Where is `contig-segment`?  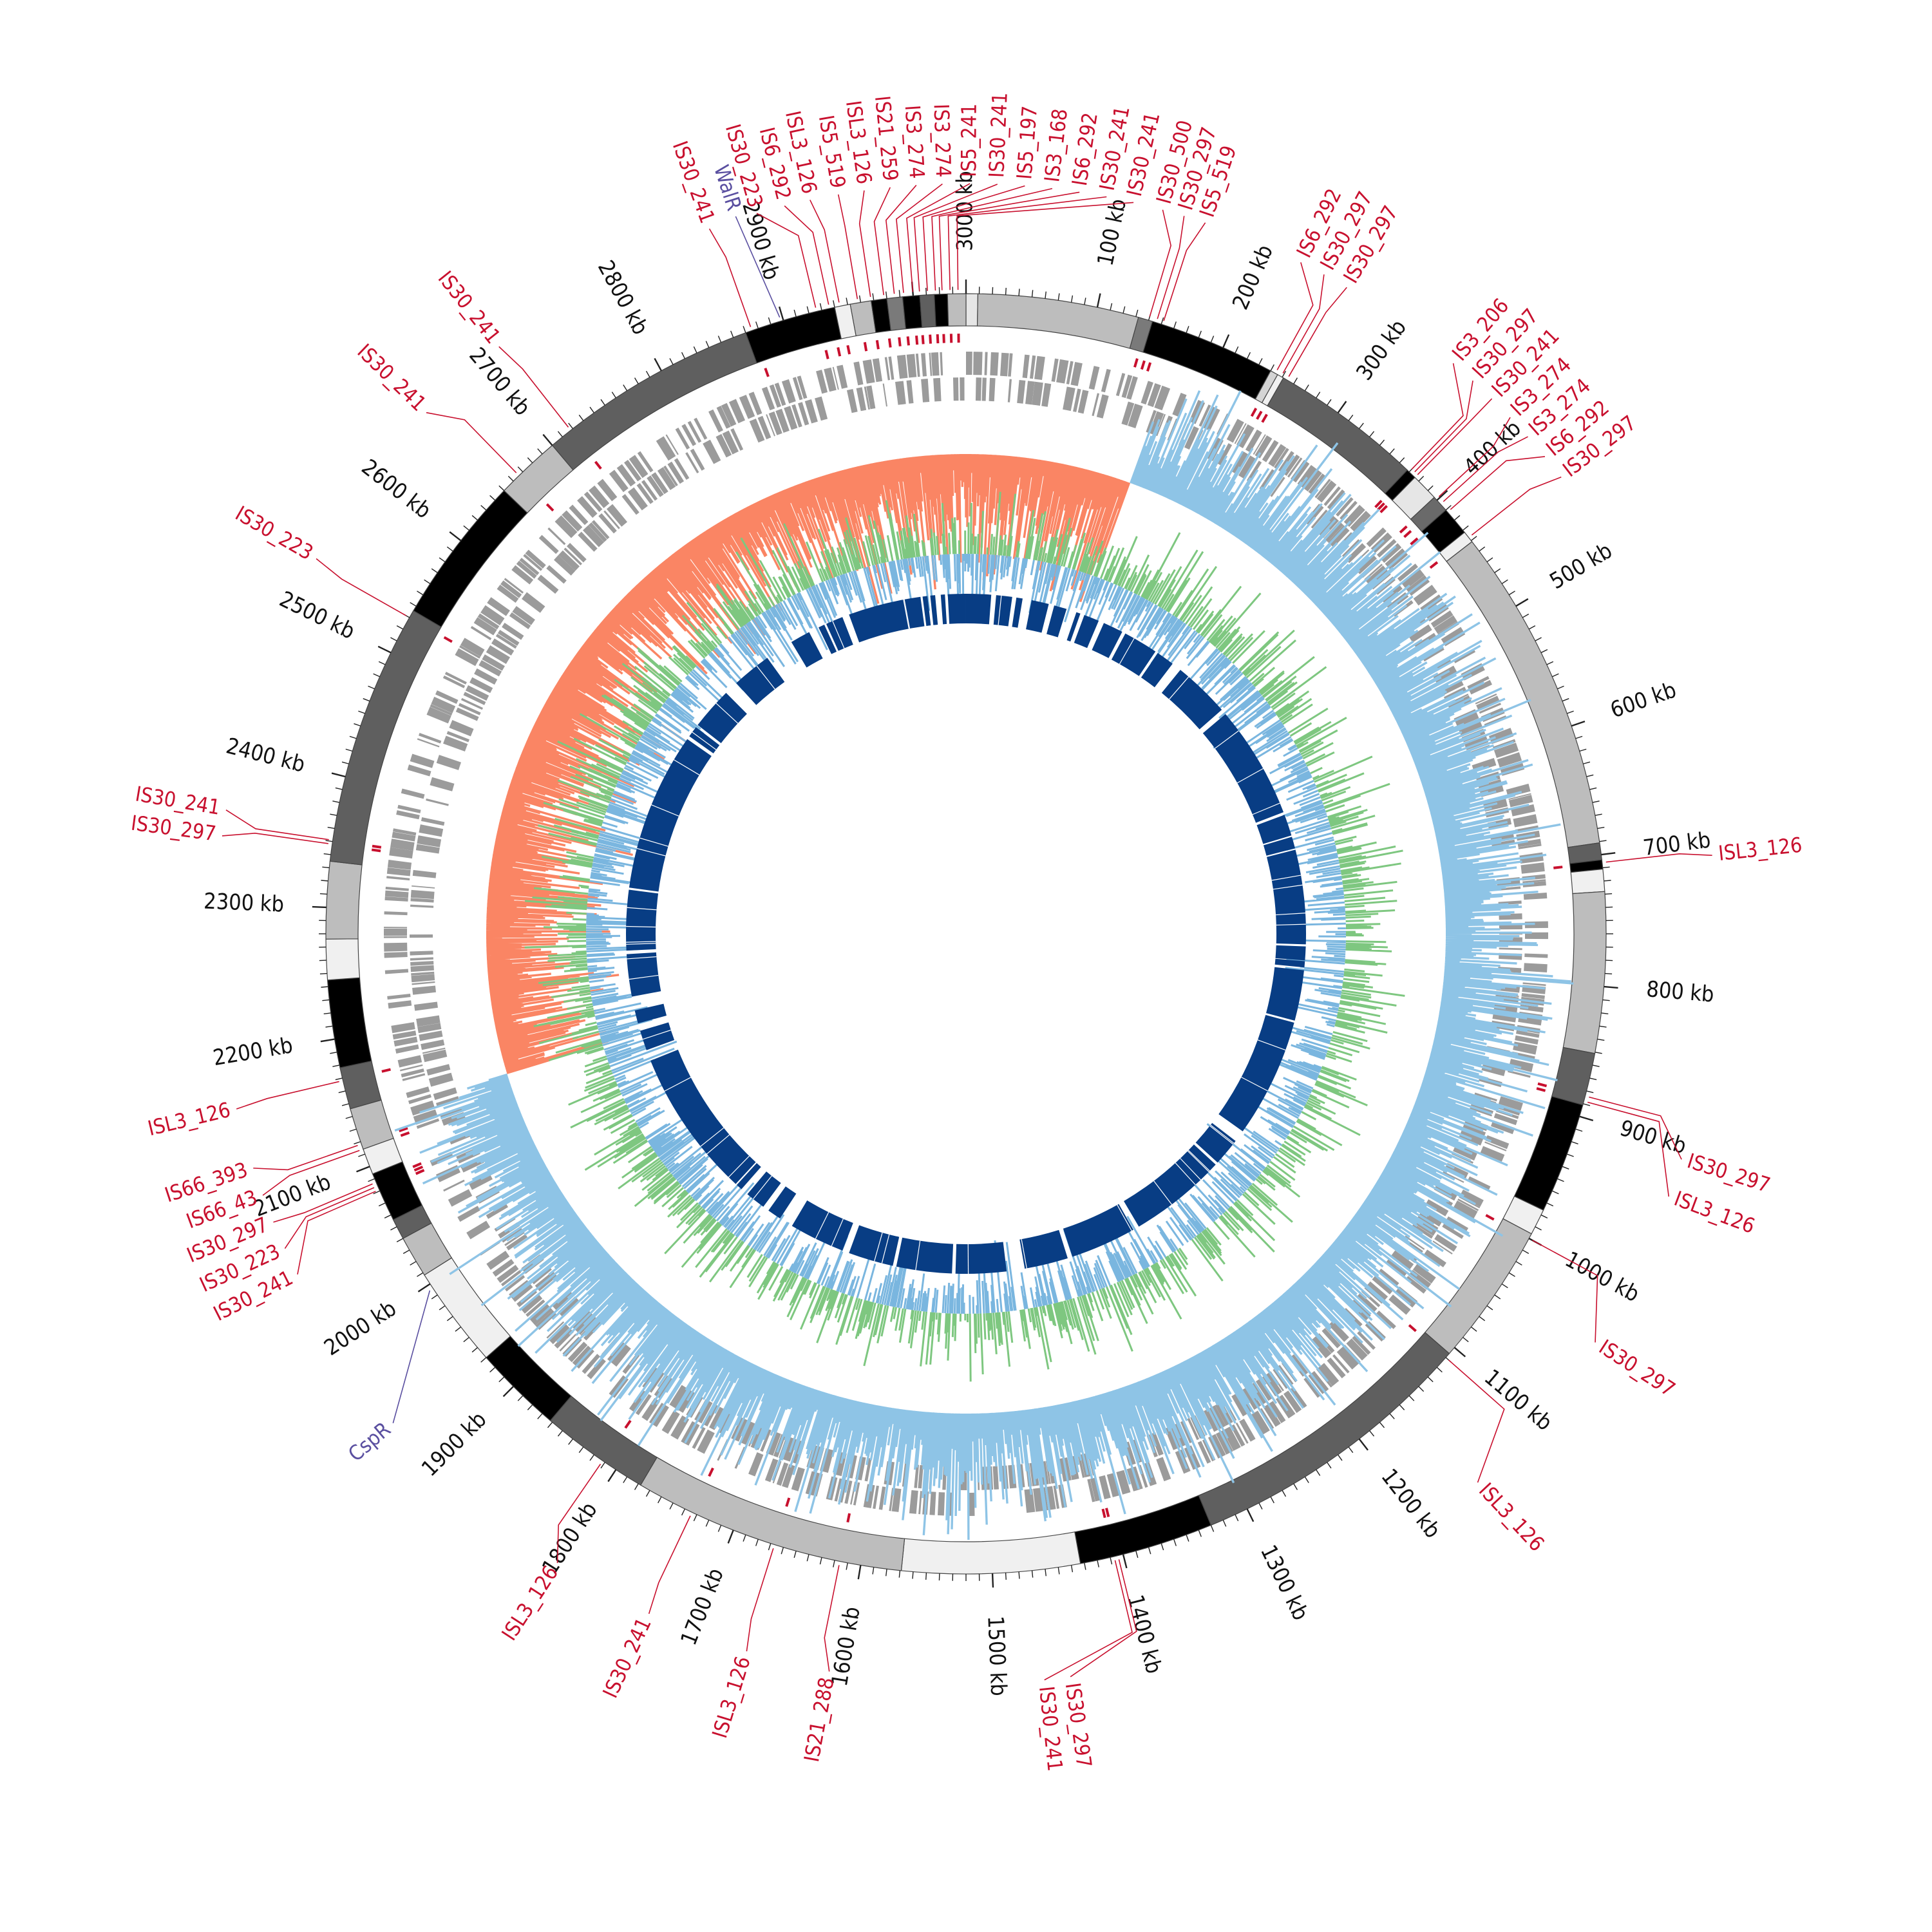
contig-segment is located at coordinates (957, 310).